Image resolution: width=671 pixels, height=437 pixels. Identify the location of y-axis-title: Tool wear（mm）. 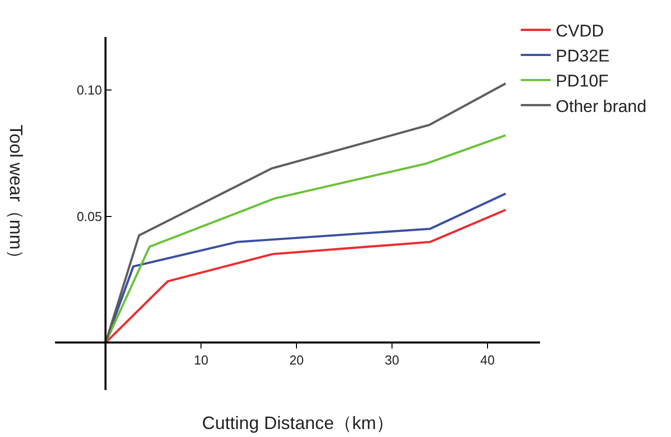
(16, 196).